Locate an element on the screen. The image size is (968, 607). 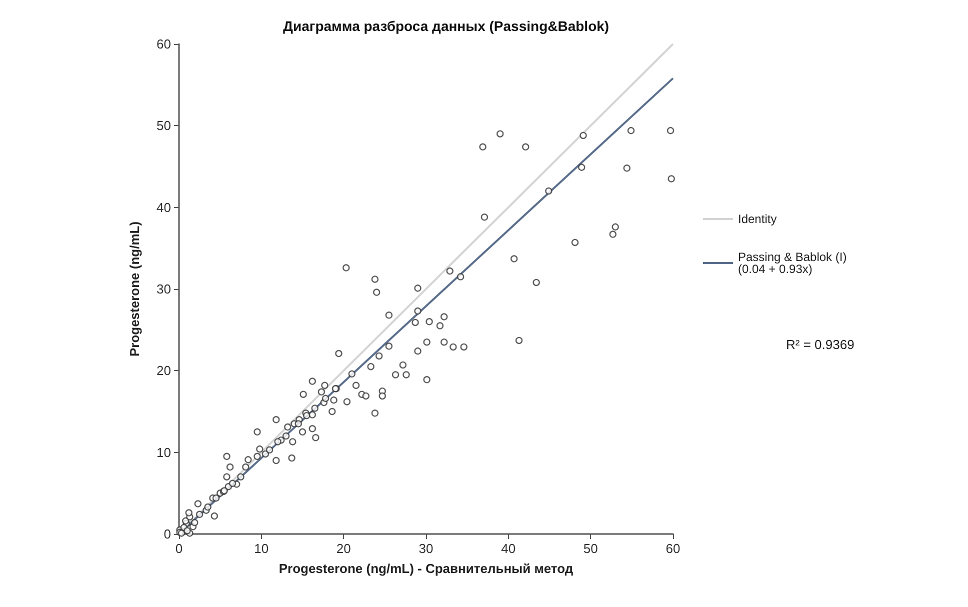
legend-label: Identity is located at coordinates (757, 219).